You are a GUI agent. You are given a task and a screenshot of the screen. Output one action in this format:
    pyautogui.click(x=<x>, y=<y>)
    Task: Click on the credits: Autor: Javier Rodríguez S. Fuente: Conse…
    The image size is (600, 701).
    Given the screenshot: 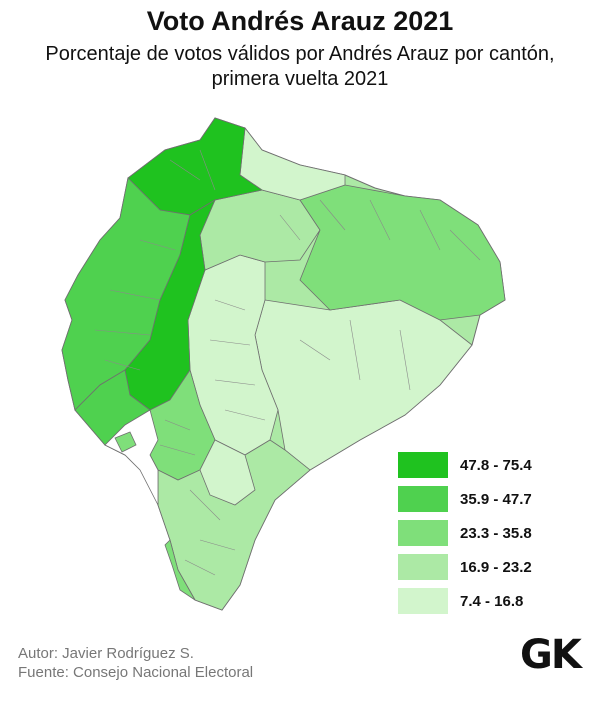 What is the action you would take?
    pyautogui.click(x=135, y=663)
    